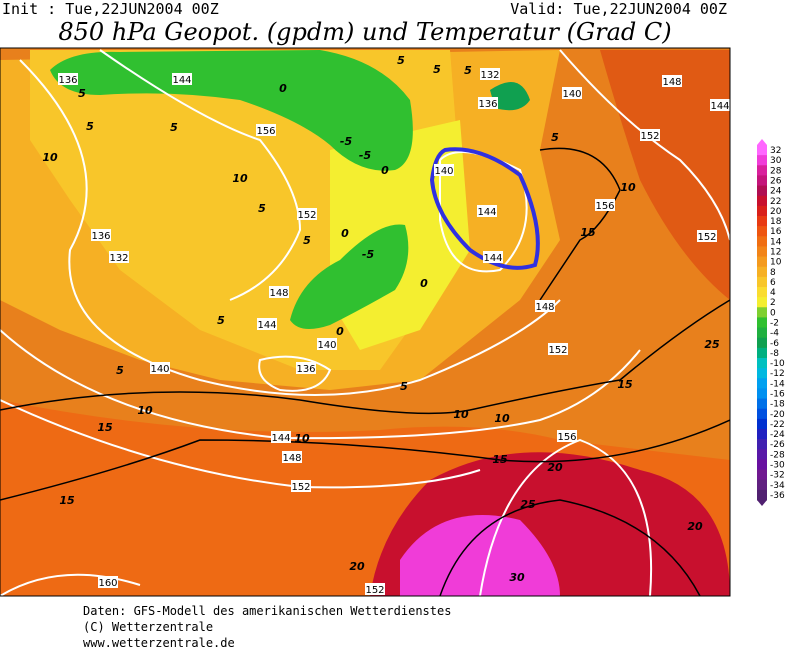 The height and width of the screenshot is (648, 790). Describe the element at coordinates (555, 467) in the screenshot. I see `temperature-label: 20` at that location.